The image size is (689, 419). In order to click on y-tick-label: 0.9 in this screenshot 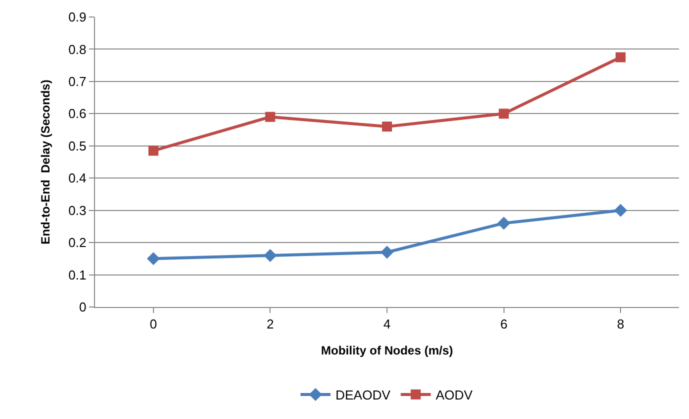, I will do `click(77, 17)`.